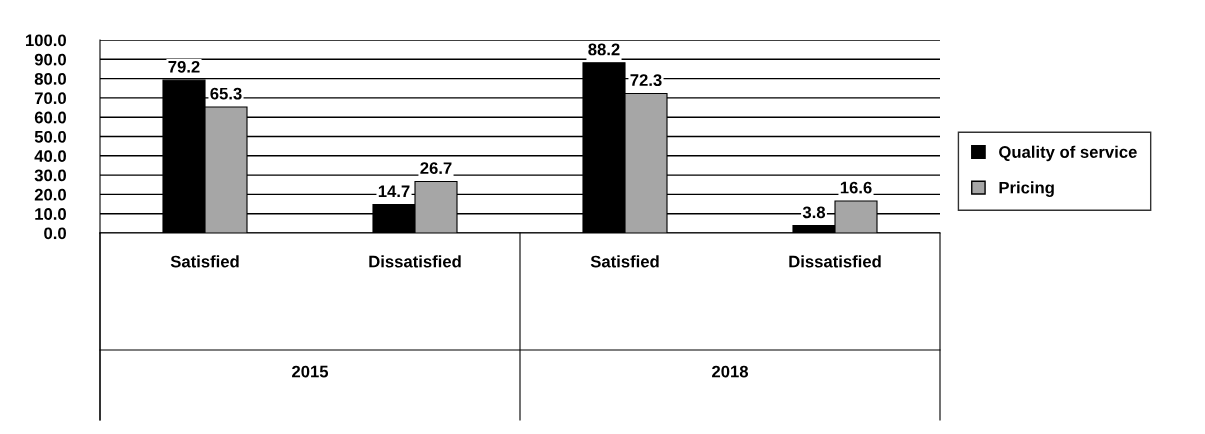 Image resolution: width=1205 pixels, height=434 pixels. I want to click on data-label: 14.7, so click(394, 191).